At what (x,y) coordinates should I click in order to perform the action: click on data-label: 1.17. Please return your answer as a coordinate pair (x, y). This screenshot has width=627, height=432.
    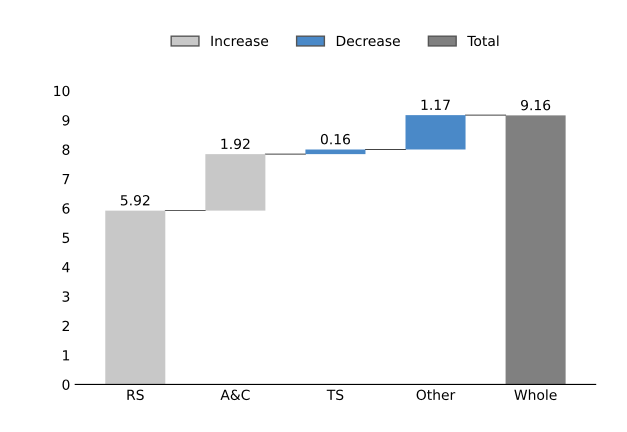
    Looking at the image, I should click on (436, 105).